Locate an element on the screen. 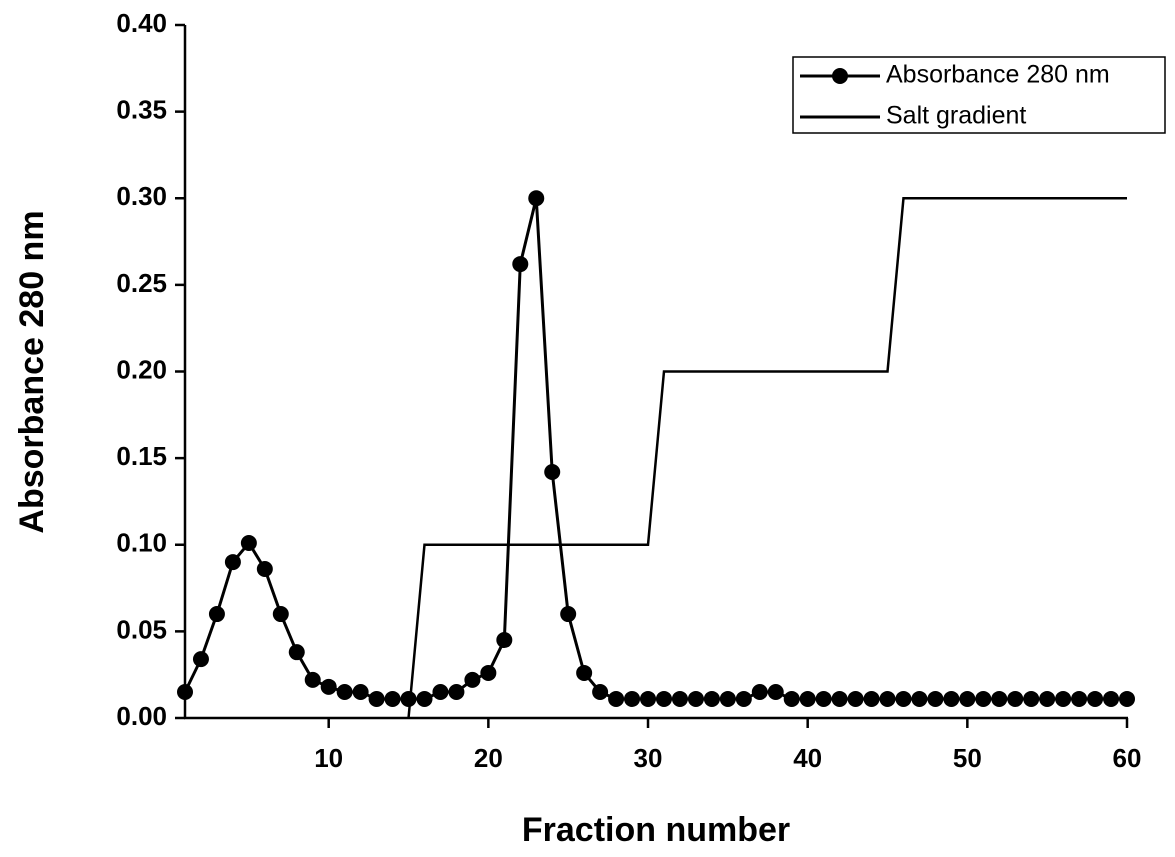 This screenshot has height=857, width=1175. y-tick-label: 0.20 is located at coordinates (141, 369).